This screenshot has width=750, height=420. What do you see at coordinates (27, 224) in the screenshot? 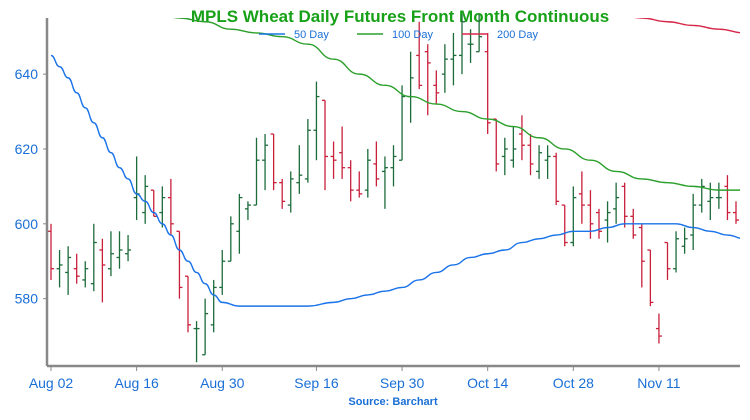
I see `y-tick-label: 600` at bounding box center [27, 224].